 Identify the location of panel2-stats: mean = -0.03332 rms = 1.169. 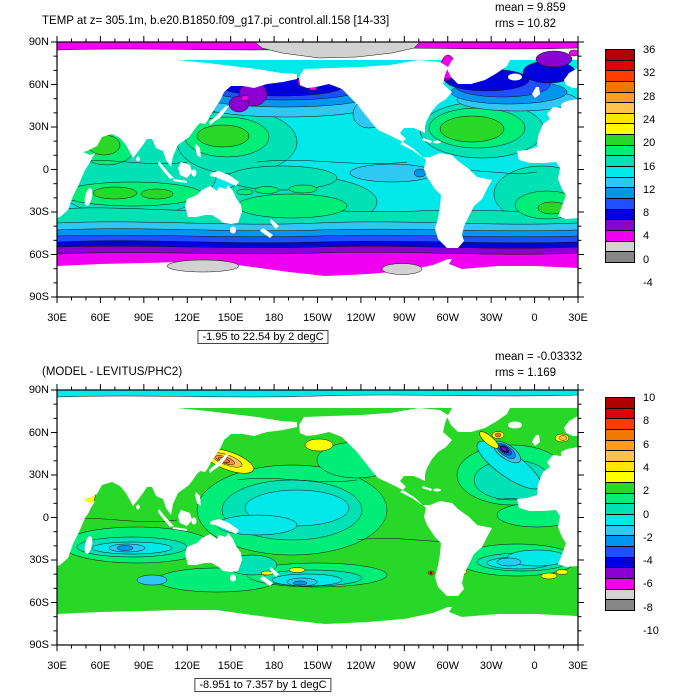
(538, 365).